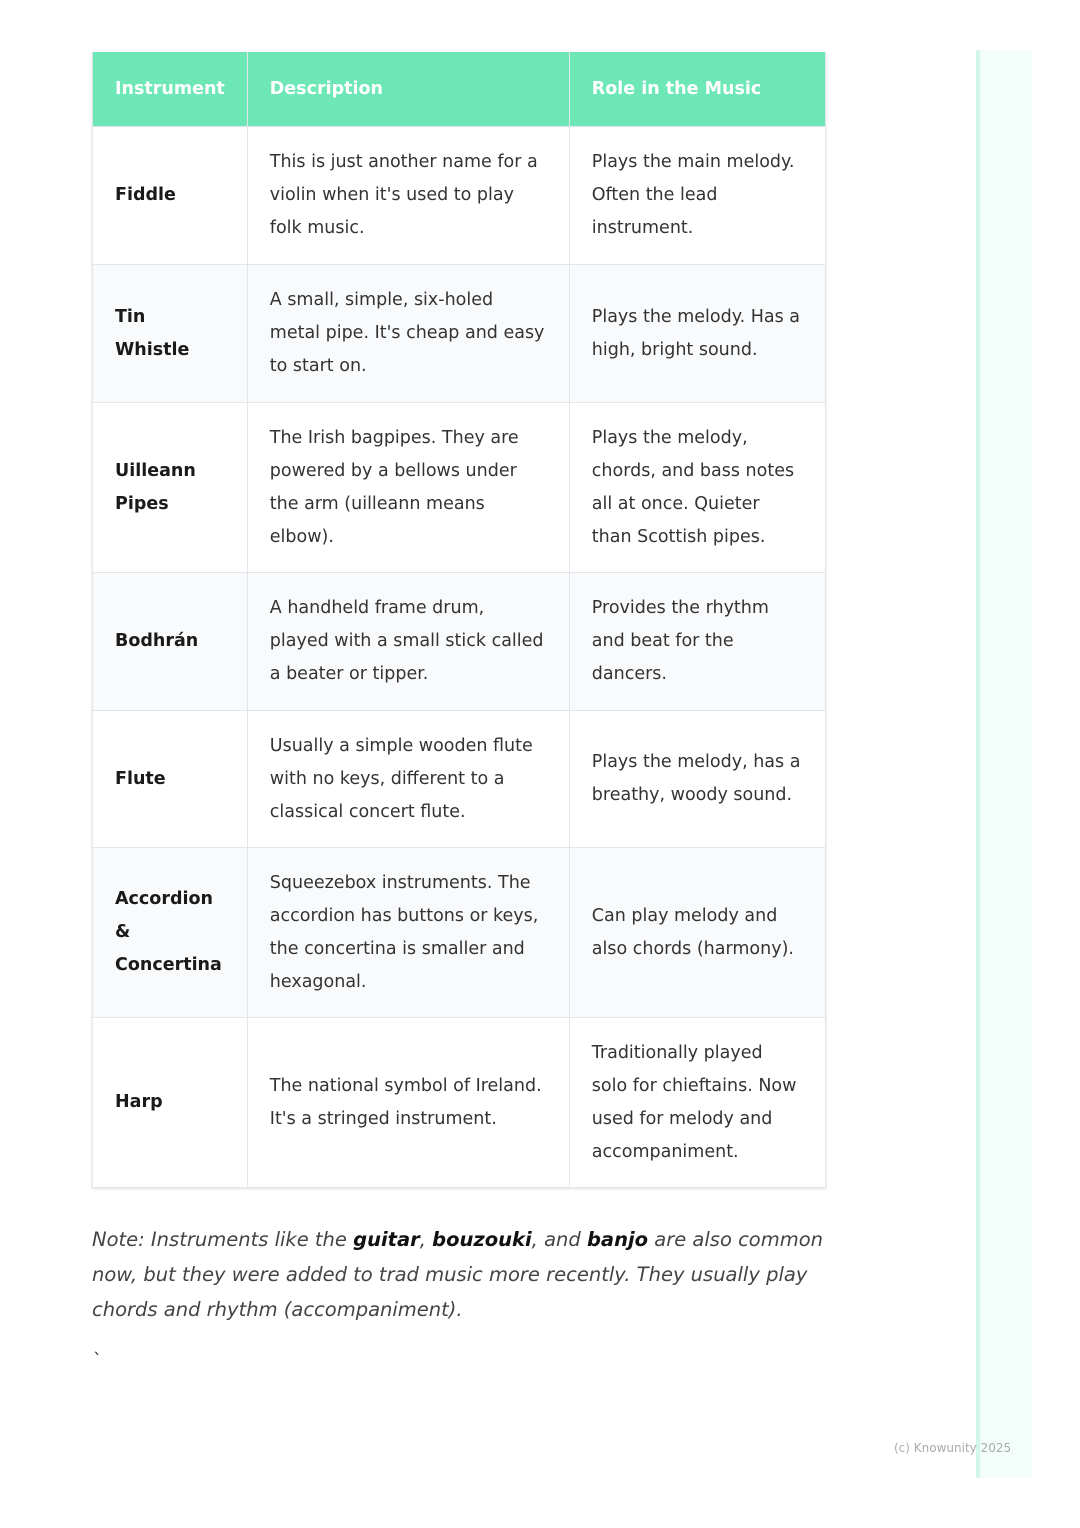 The image size is (1080, 1528). What do you see at coordinates (482, 1239) in the screenshot?
I see `note-bold-bouzouki: bouzouki` at bounding box center [482, 1239].